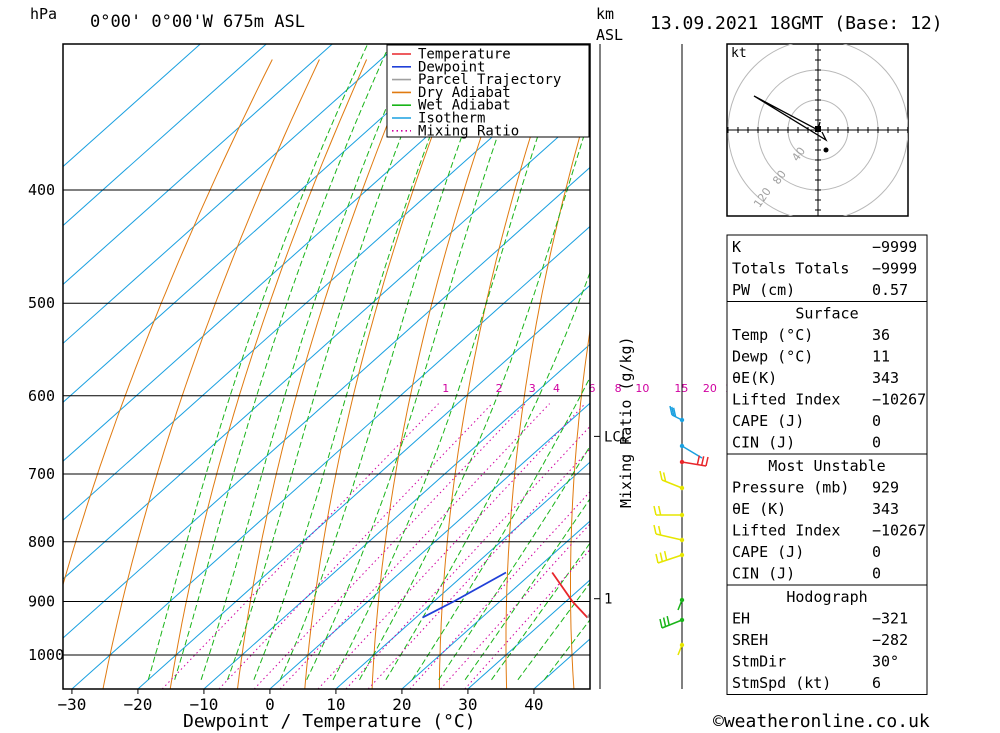 The image size is (1000, 733). I want to click on x-tick-label: −20, so click(137, 704).